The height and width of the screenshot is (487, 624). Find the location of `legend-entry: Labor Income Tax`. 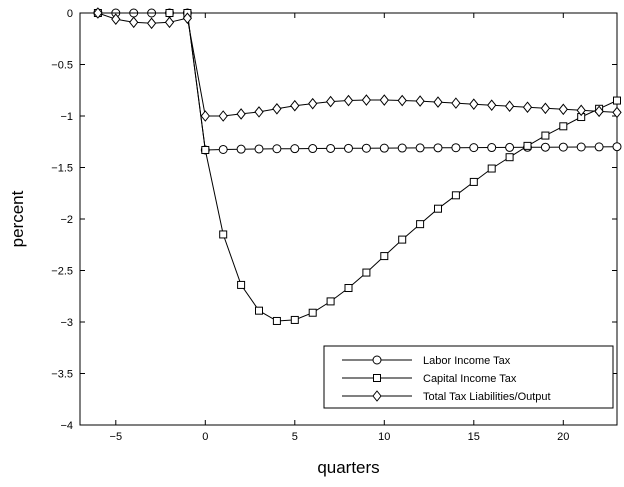

legend-entry: Labor Income Tax is located at coordinates (426, 361).